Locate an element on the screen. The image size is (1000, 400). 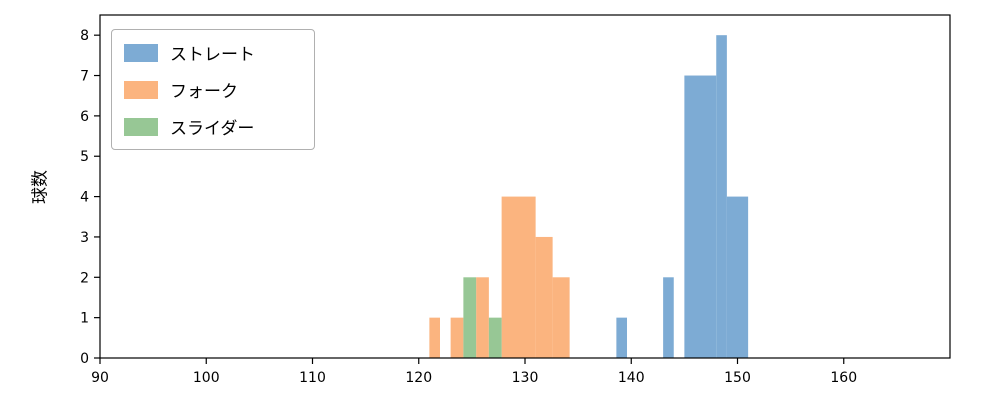
legend: ストレート フォーク スライダー is located at coordinates (213, 89).